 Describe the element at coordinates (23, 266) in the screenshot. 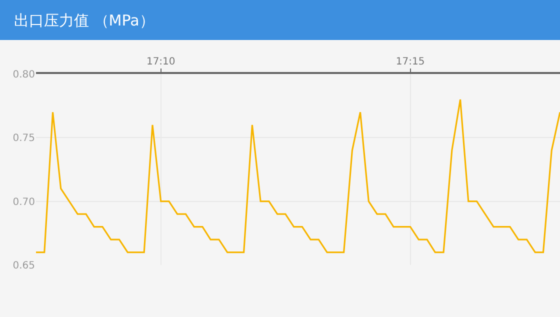

I see `y-tick-label: 0.65` at that location.